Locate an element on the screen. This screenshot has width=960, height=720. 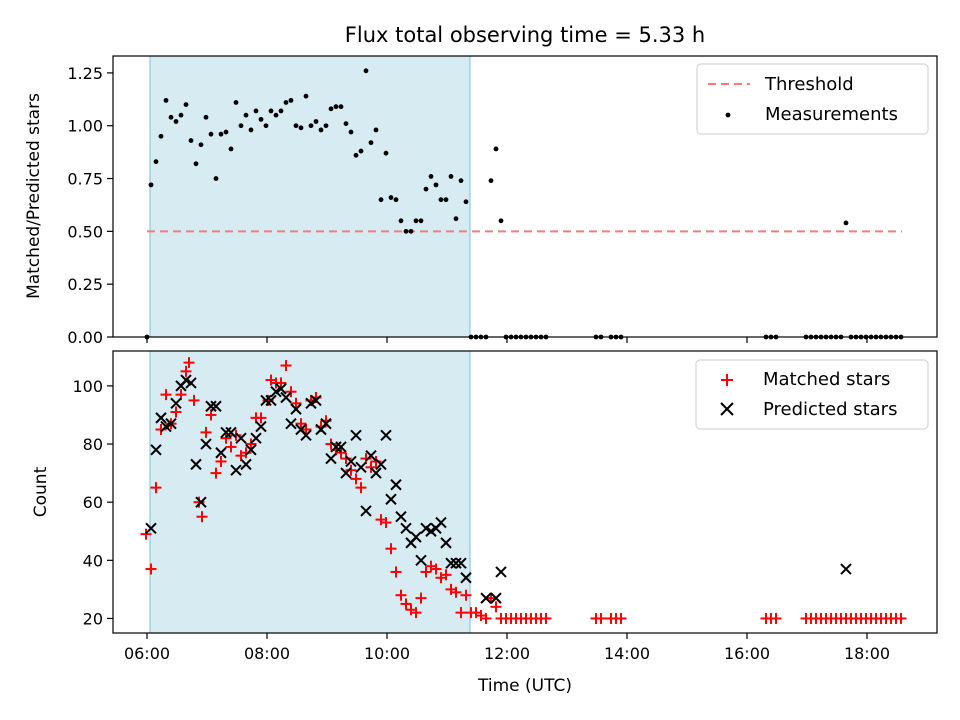
top-ytick-label: 1.00 is located at coordinates (85, 126).